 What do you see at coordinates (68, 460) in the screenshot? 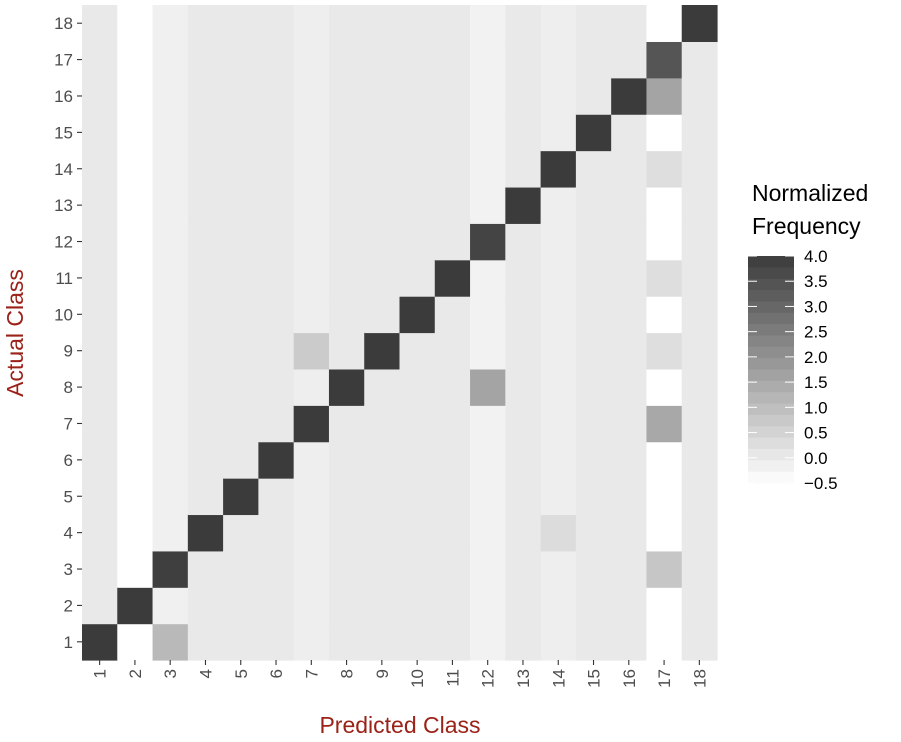
I see `y-tick-label: 6` at bounding box center [68, 460].